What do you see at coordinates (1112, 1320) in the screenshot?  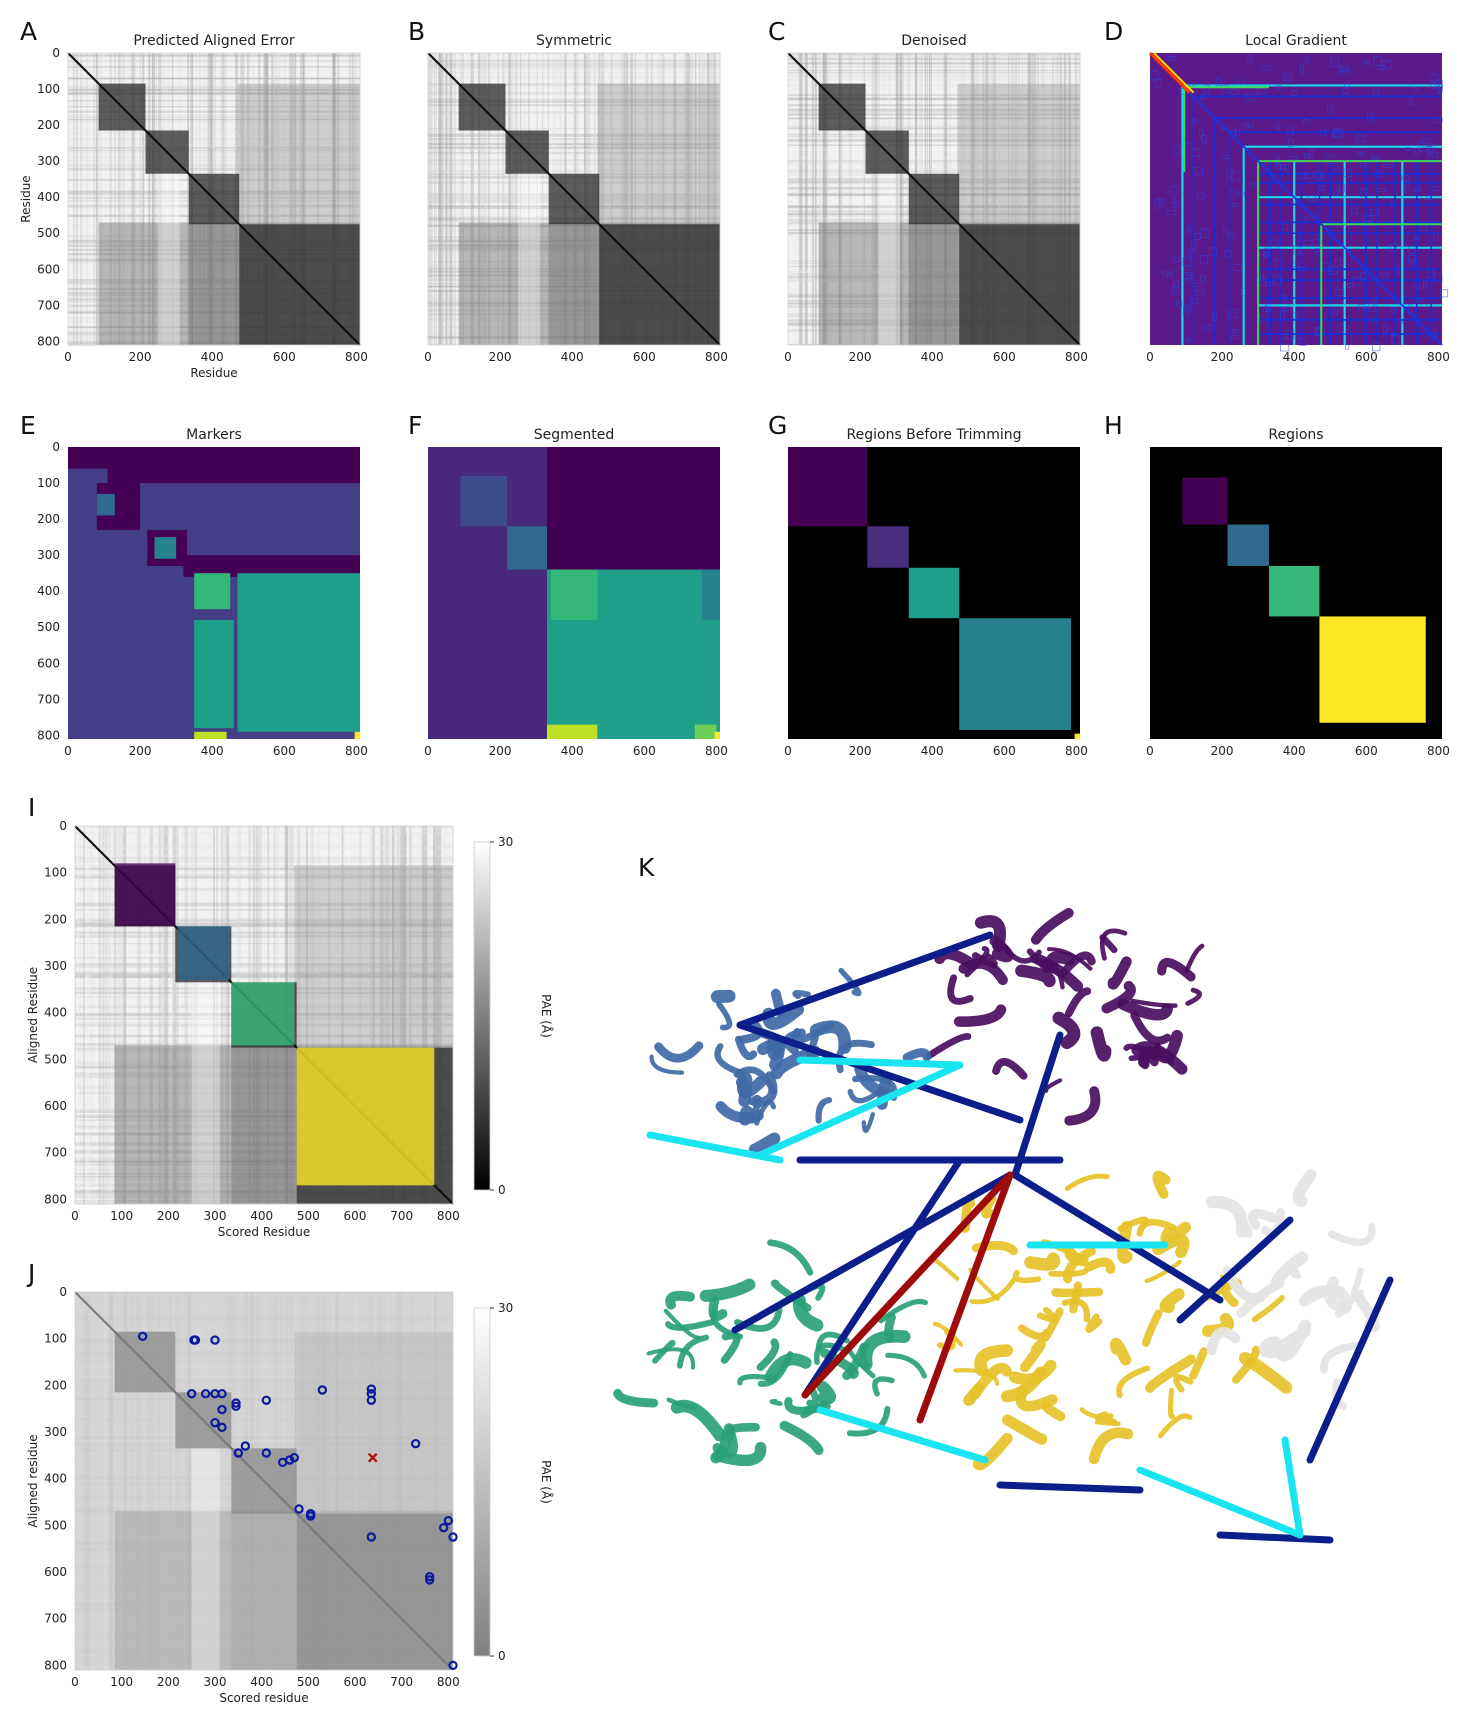 I see `domain-yellow` at bounding box center [1112, 1320].